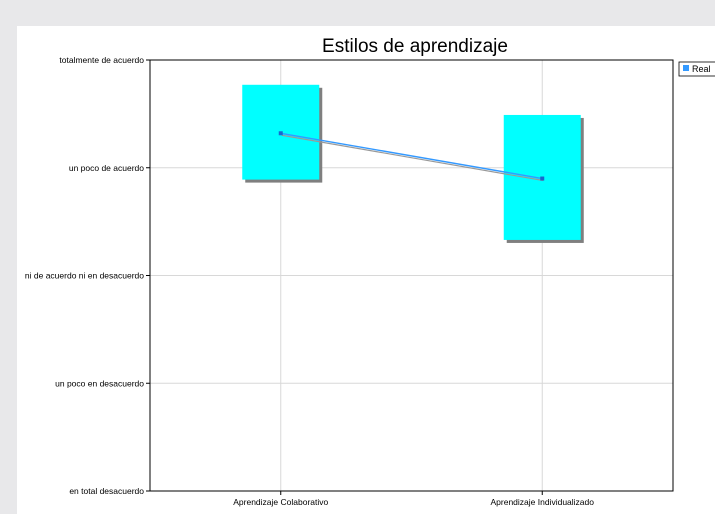 This screenshot has width=715, height=514. I want to click on x-tick-label: Aprendizaje Colaborativo, so click(280, 502).